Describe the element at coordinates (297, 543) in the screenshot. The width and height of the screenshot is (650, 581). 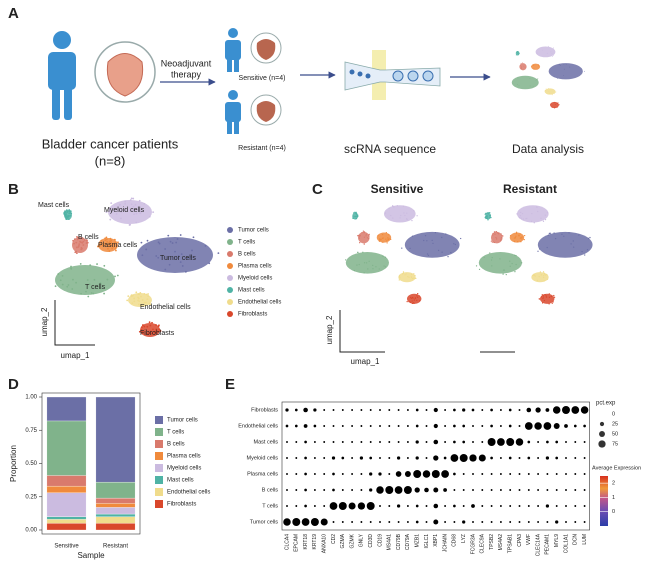
I see `gene-label: EPCAM` at that location.